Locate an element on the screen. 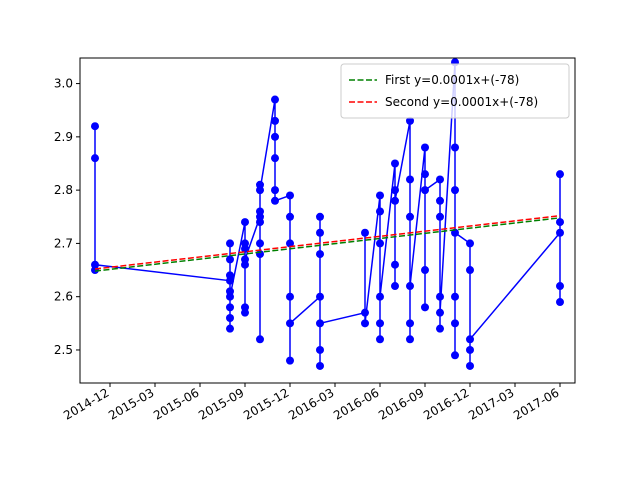 This screenshot has height=480, width=640. legend-box is located at coordinates (455, 91).